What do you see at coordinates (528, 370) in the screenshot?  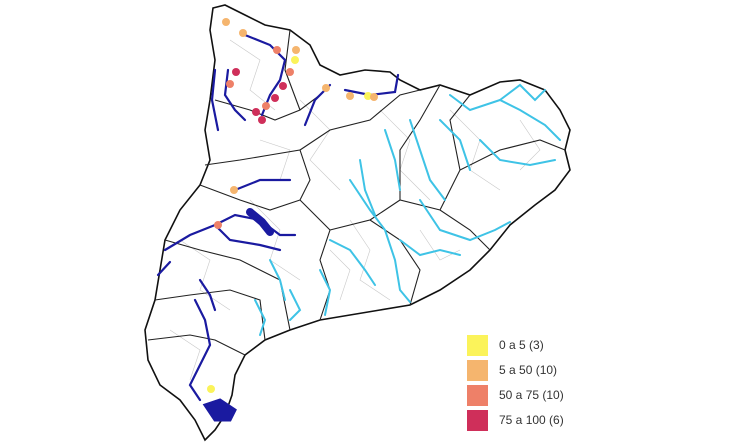 I see `legend-label: 5 a 50 (10)` at bounding box center [528, 370].